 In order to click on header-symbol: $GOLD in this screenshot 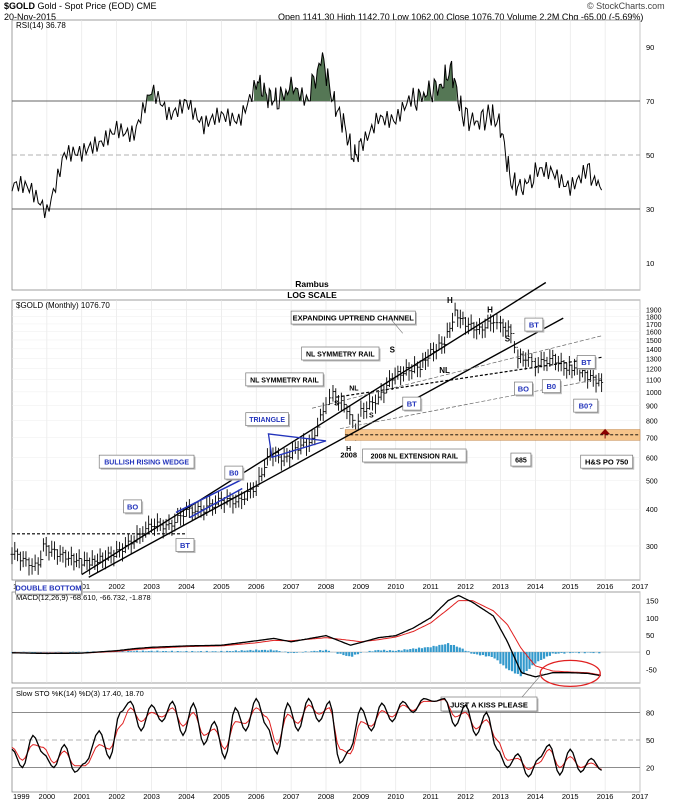, I will do `click(20, 6)`.